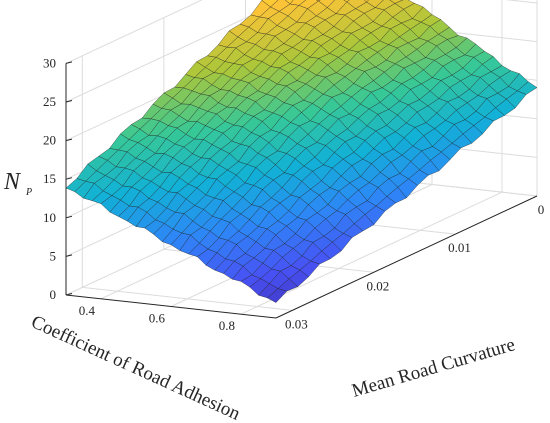 The width and height of the screenshot is (550, 423). Describe the element at coordinates (134, 32) in the screenshot. I see `grid-line` at that location.